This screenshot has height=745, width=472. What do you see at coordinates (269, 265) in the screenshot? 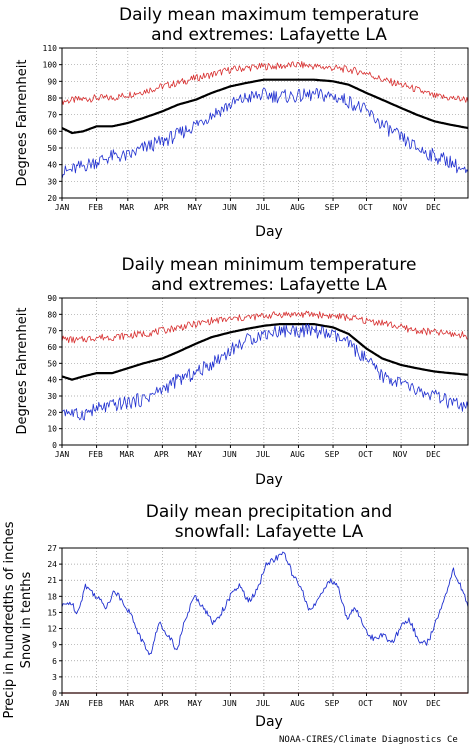
I see `chart-title-line: Daily mean minimum temperature` at bounding box center [269, 265].